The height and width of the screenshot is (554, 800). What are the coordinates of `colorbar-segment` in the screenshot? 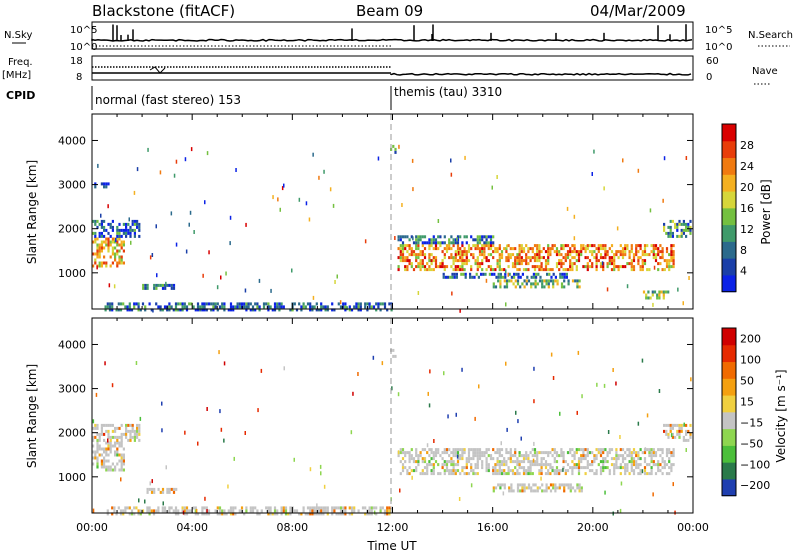 It's located at (729, 404).